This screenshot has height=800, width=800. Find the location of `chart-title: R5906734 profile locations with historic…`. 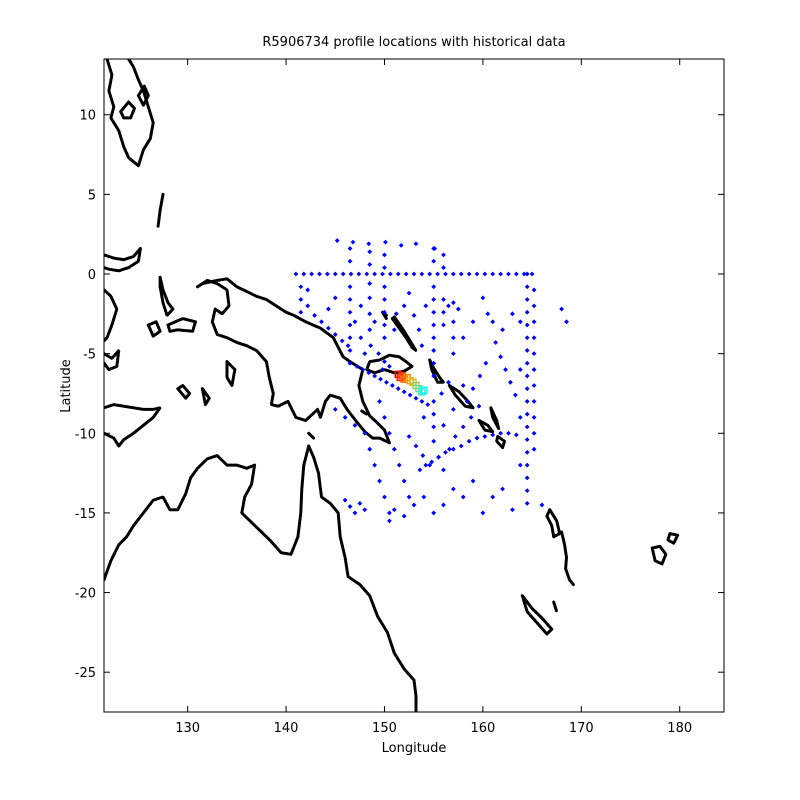

chart-title: R5906734 profile locations with historic… is located at coordinates (413, 42).